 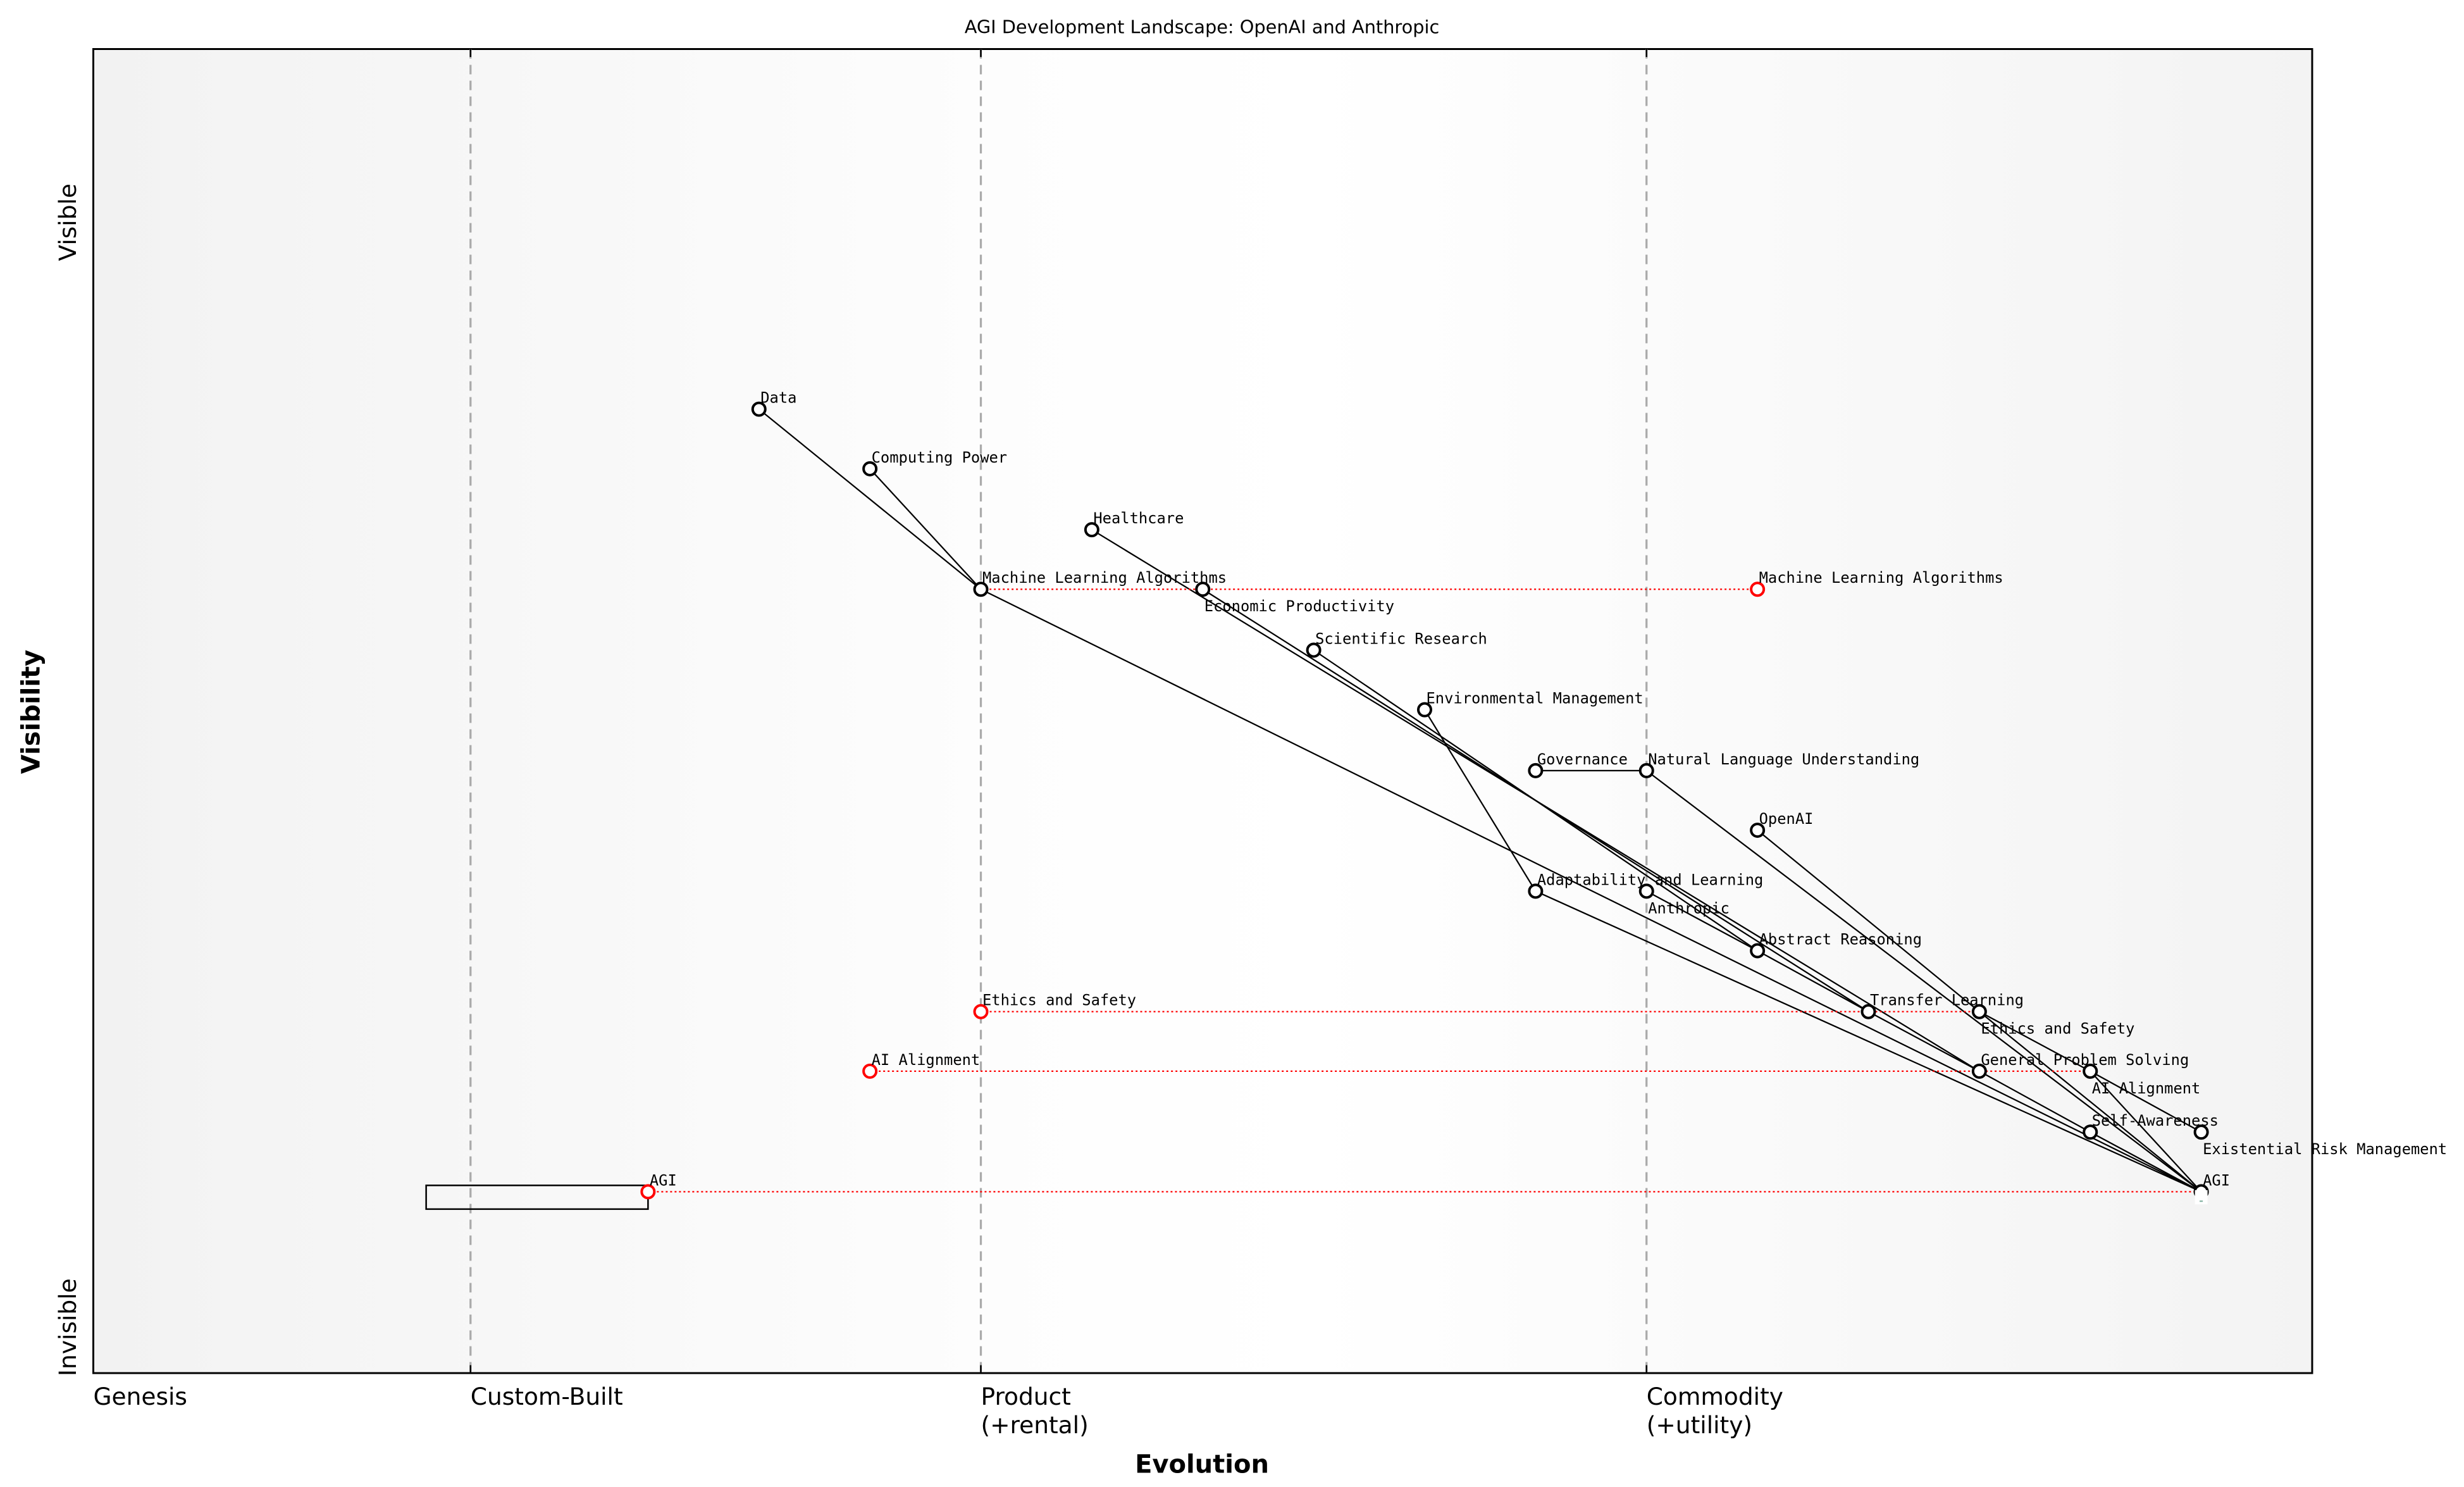 What do you see at coordinates (2155, 1120) in the screenshot?
I see `component-label-self: Self-Awareness` at bounding box center [2155, 1120].